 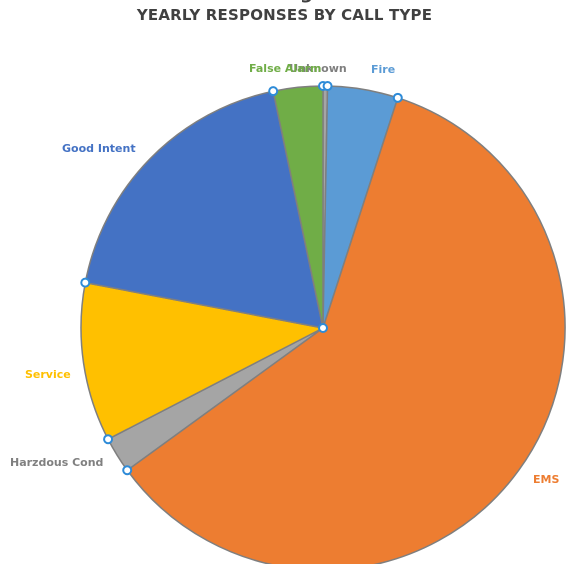 I want to click on data-label-fire: Fire, so click(x=383, y=69).